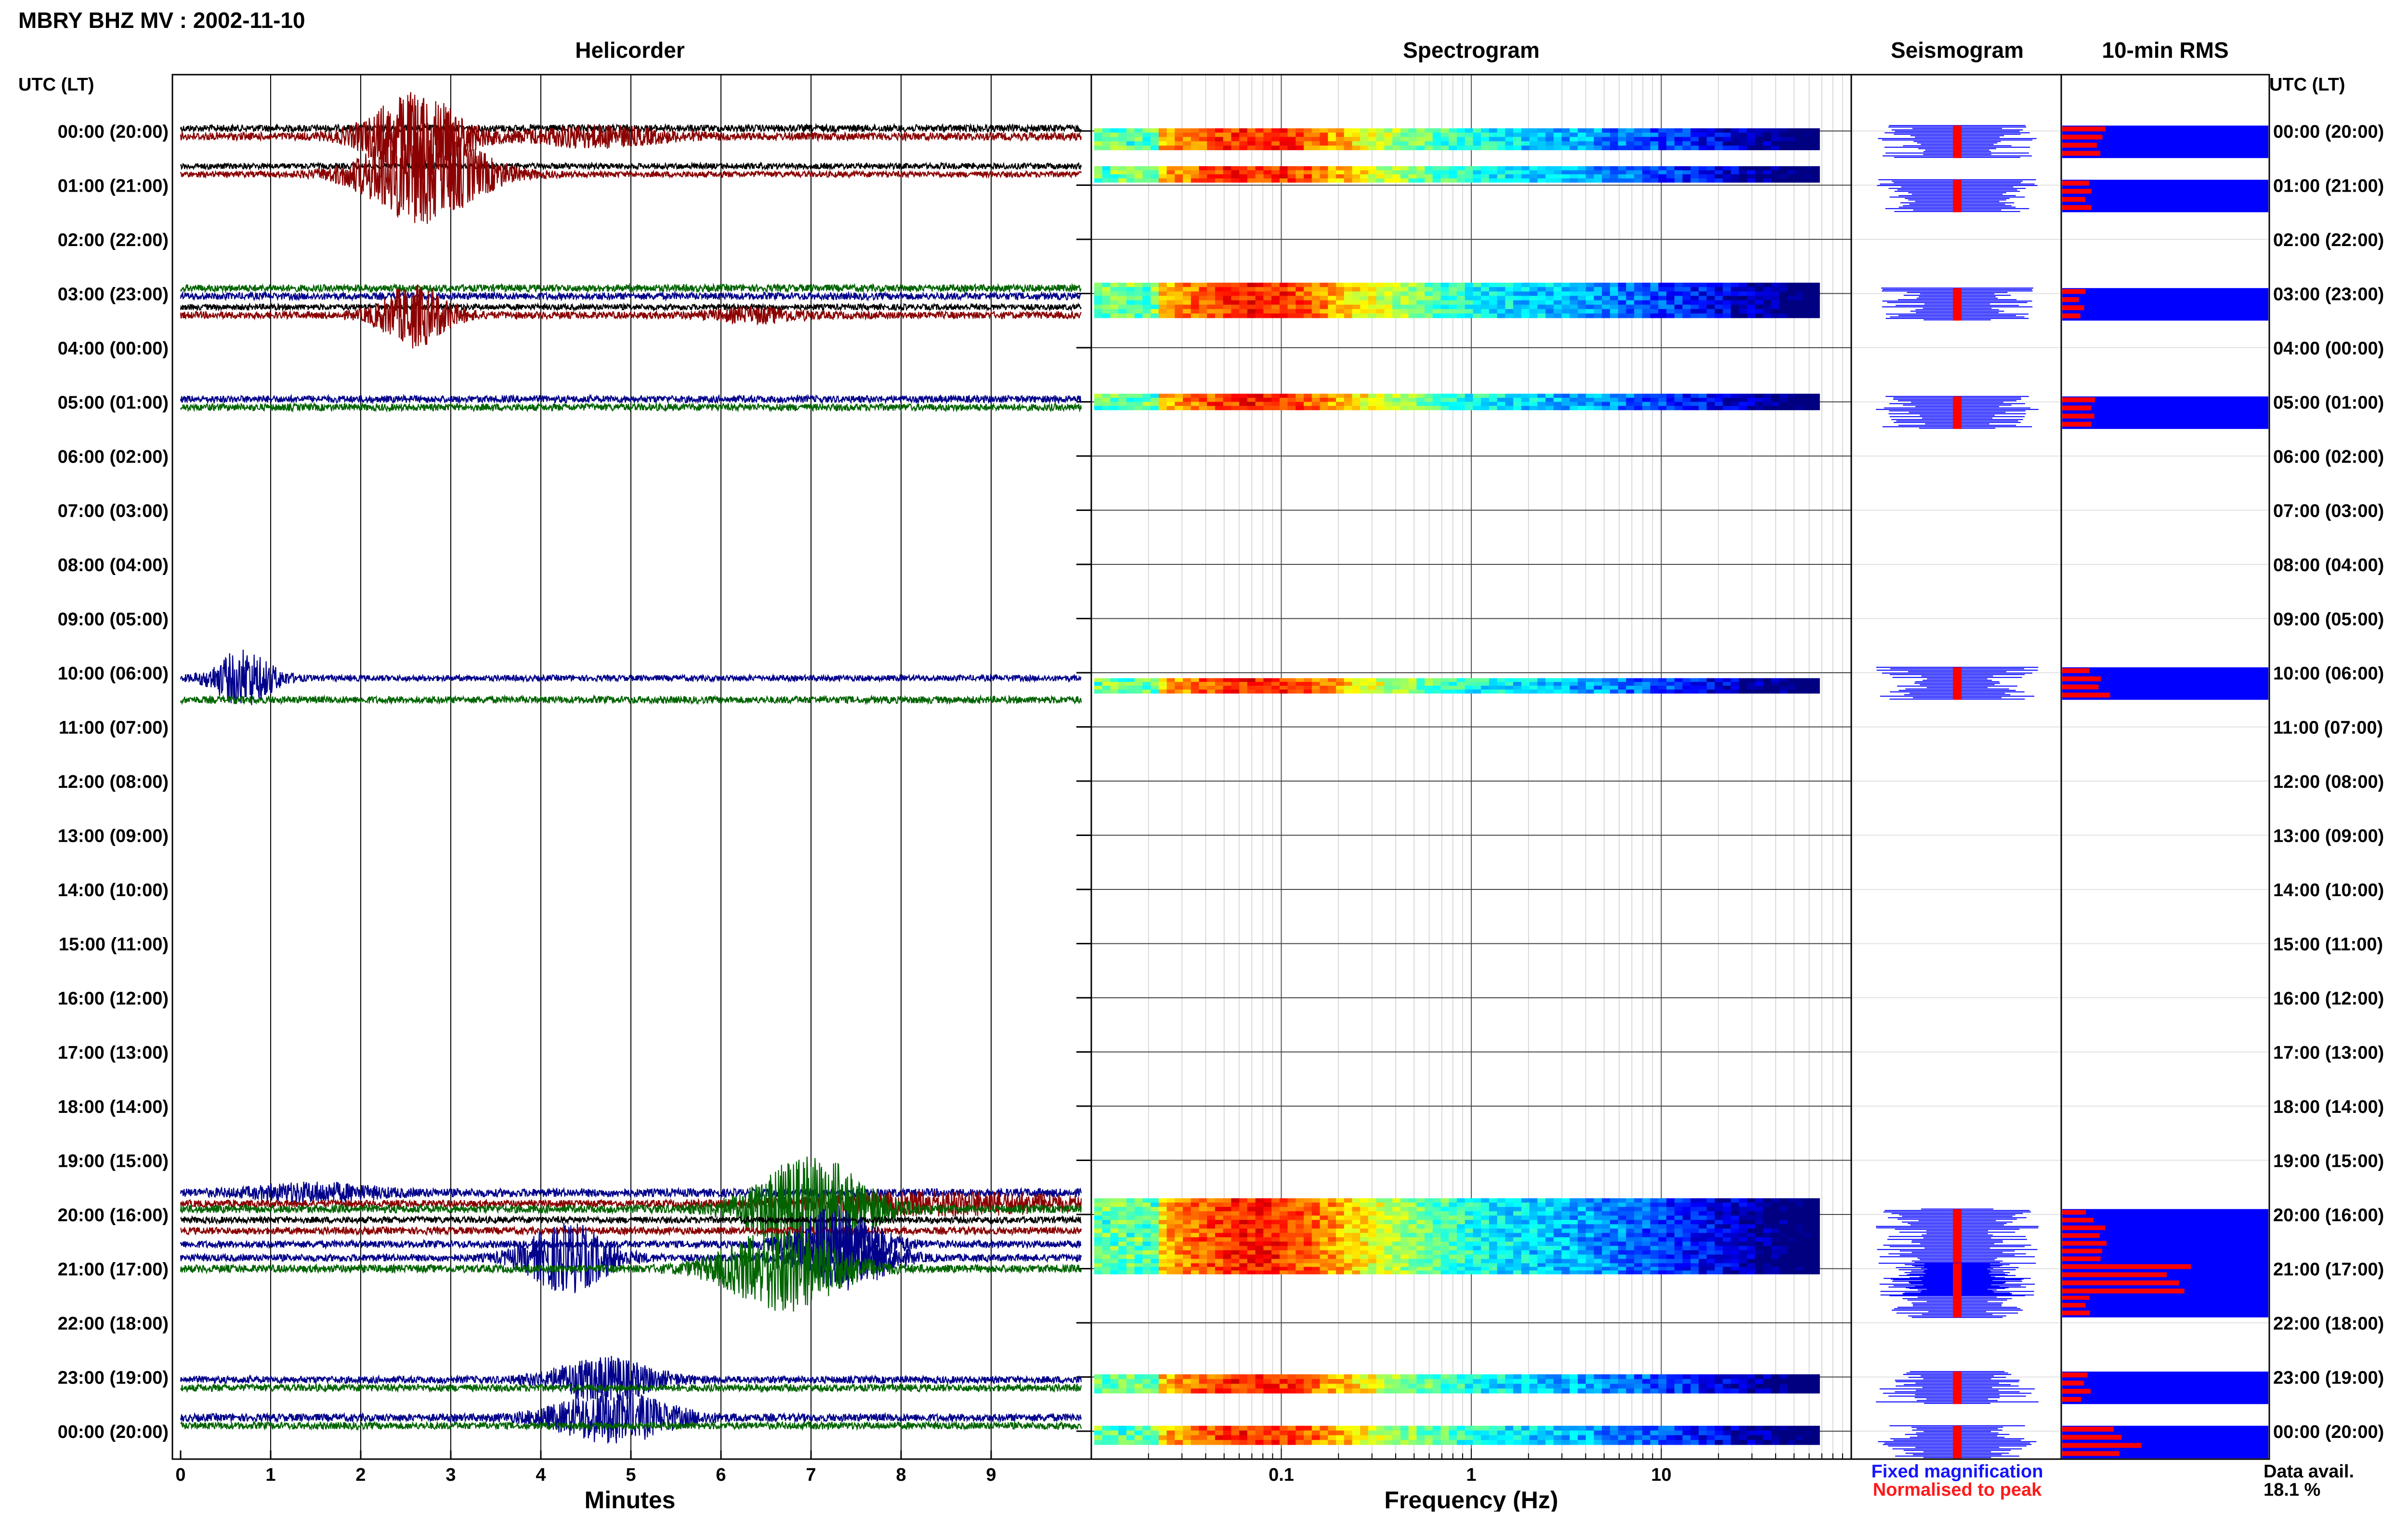  What do you see at coordinates (1957, 683) in the screenshot?
I see `seismogram-normalised-trace` at bounding box center [1957, 683].